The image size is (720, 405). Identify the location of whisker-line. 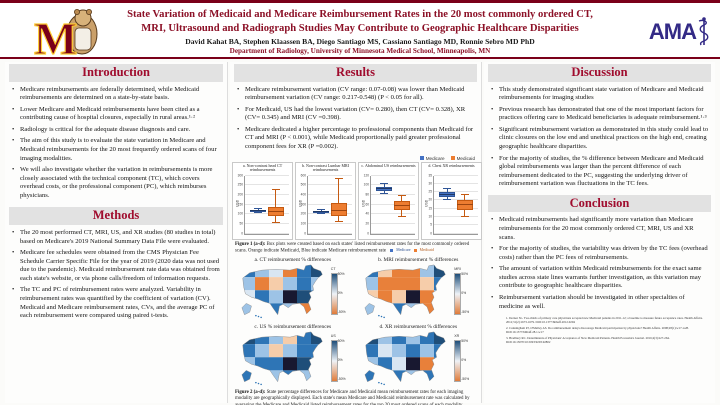
(276, 206).